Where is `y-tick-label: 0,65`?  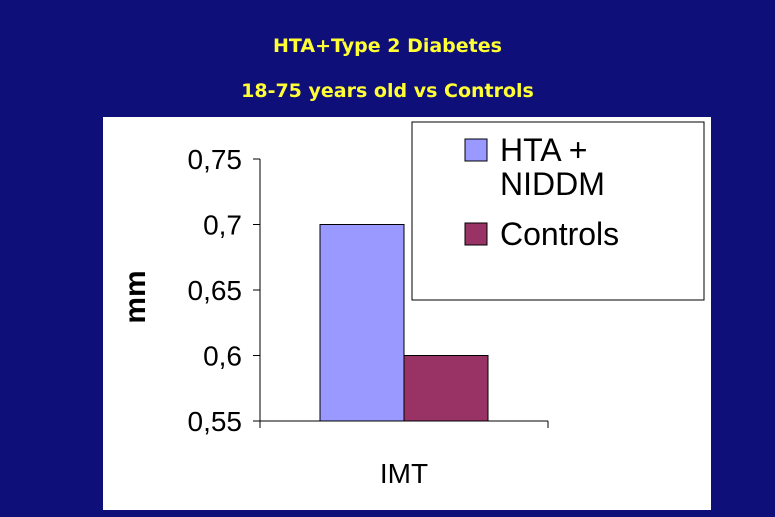 y-tick-label: 0,65 is located at coordinates (215, 290).